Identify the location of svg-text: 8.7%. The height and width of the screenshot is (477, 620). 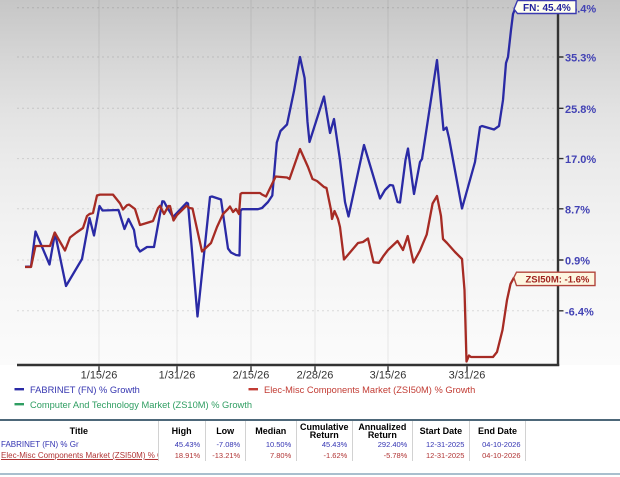
(577, 210).